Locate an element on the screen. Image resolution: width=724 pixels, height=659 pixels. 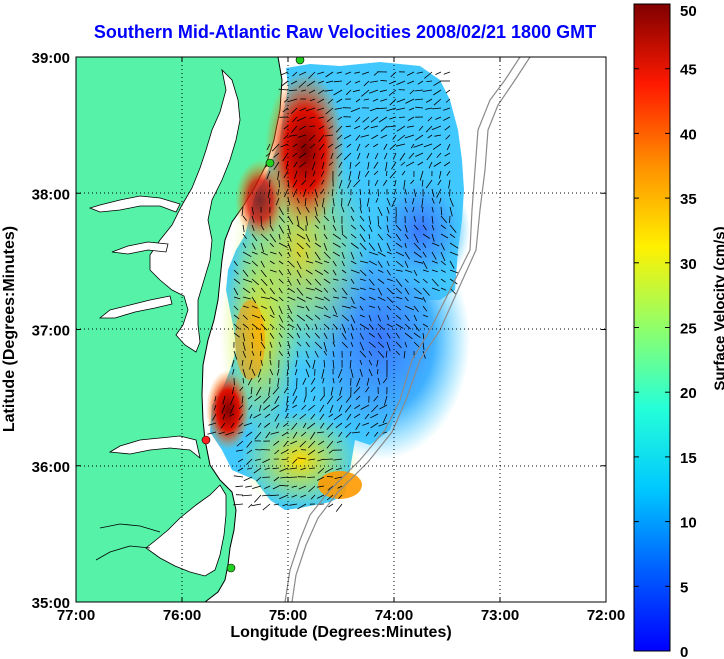
colorbar-tick-label: 10 is located at coordinates (688, 523).